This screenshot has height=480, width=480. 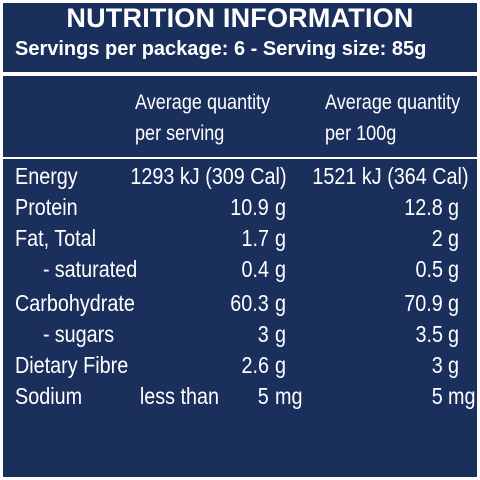 What do you see at coordinates (179, 396) in the screenshot?
I see `serving-prefix: less than` at bounding box center [179, 396].